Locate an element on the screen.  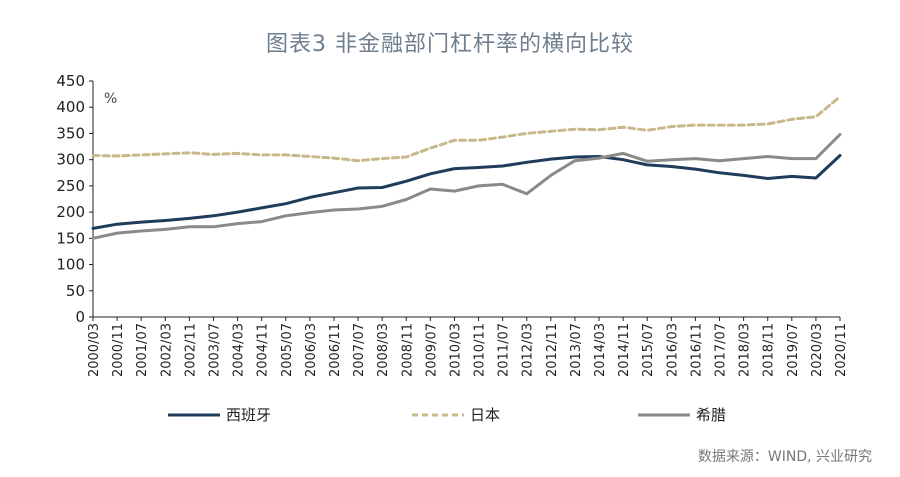
x-tick-label: 2019/07 is located at coordinates (793, 350).